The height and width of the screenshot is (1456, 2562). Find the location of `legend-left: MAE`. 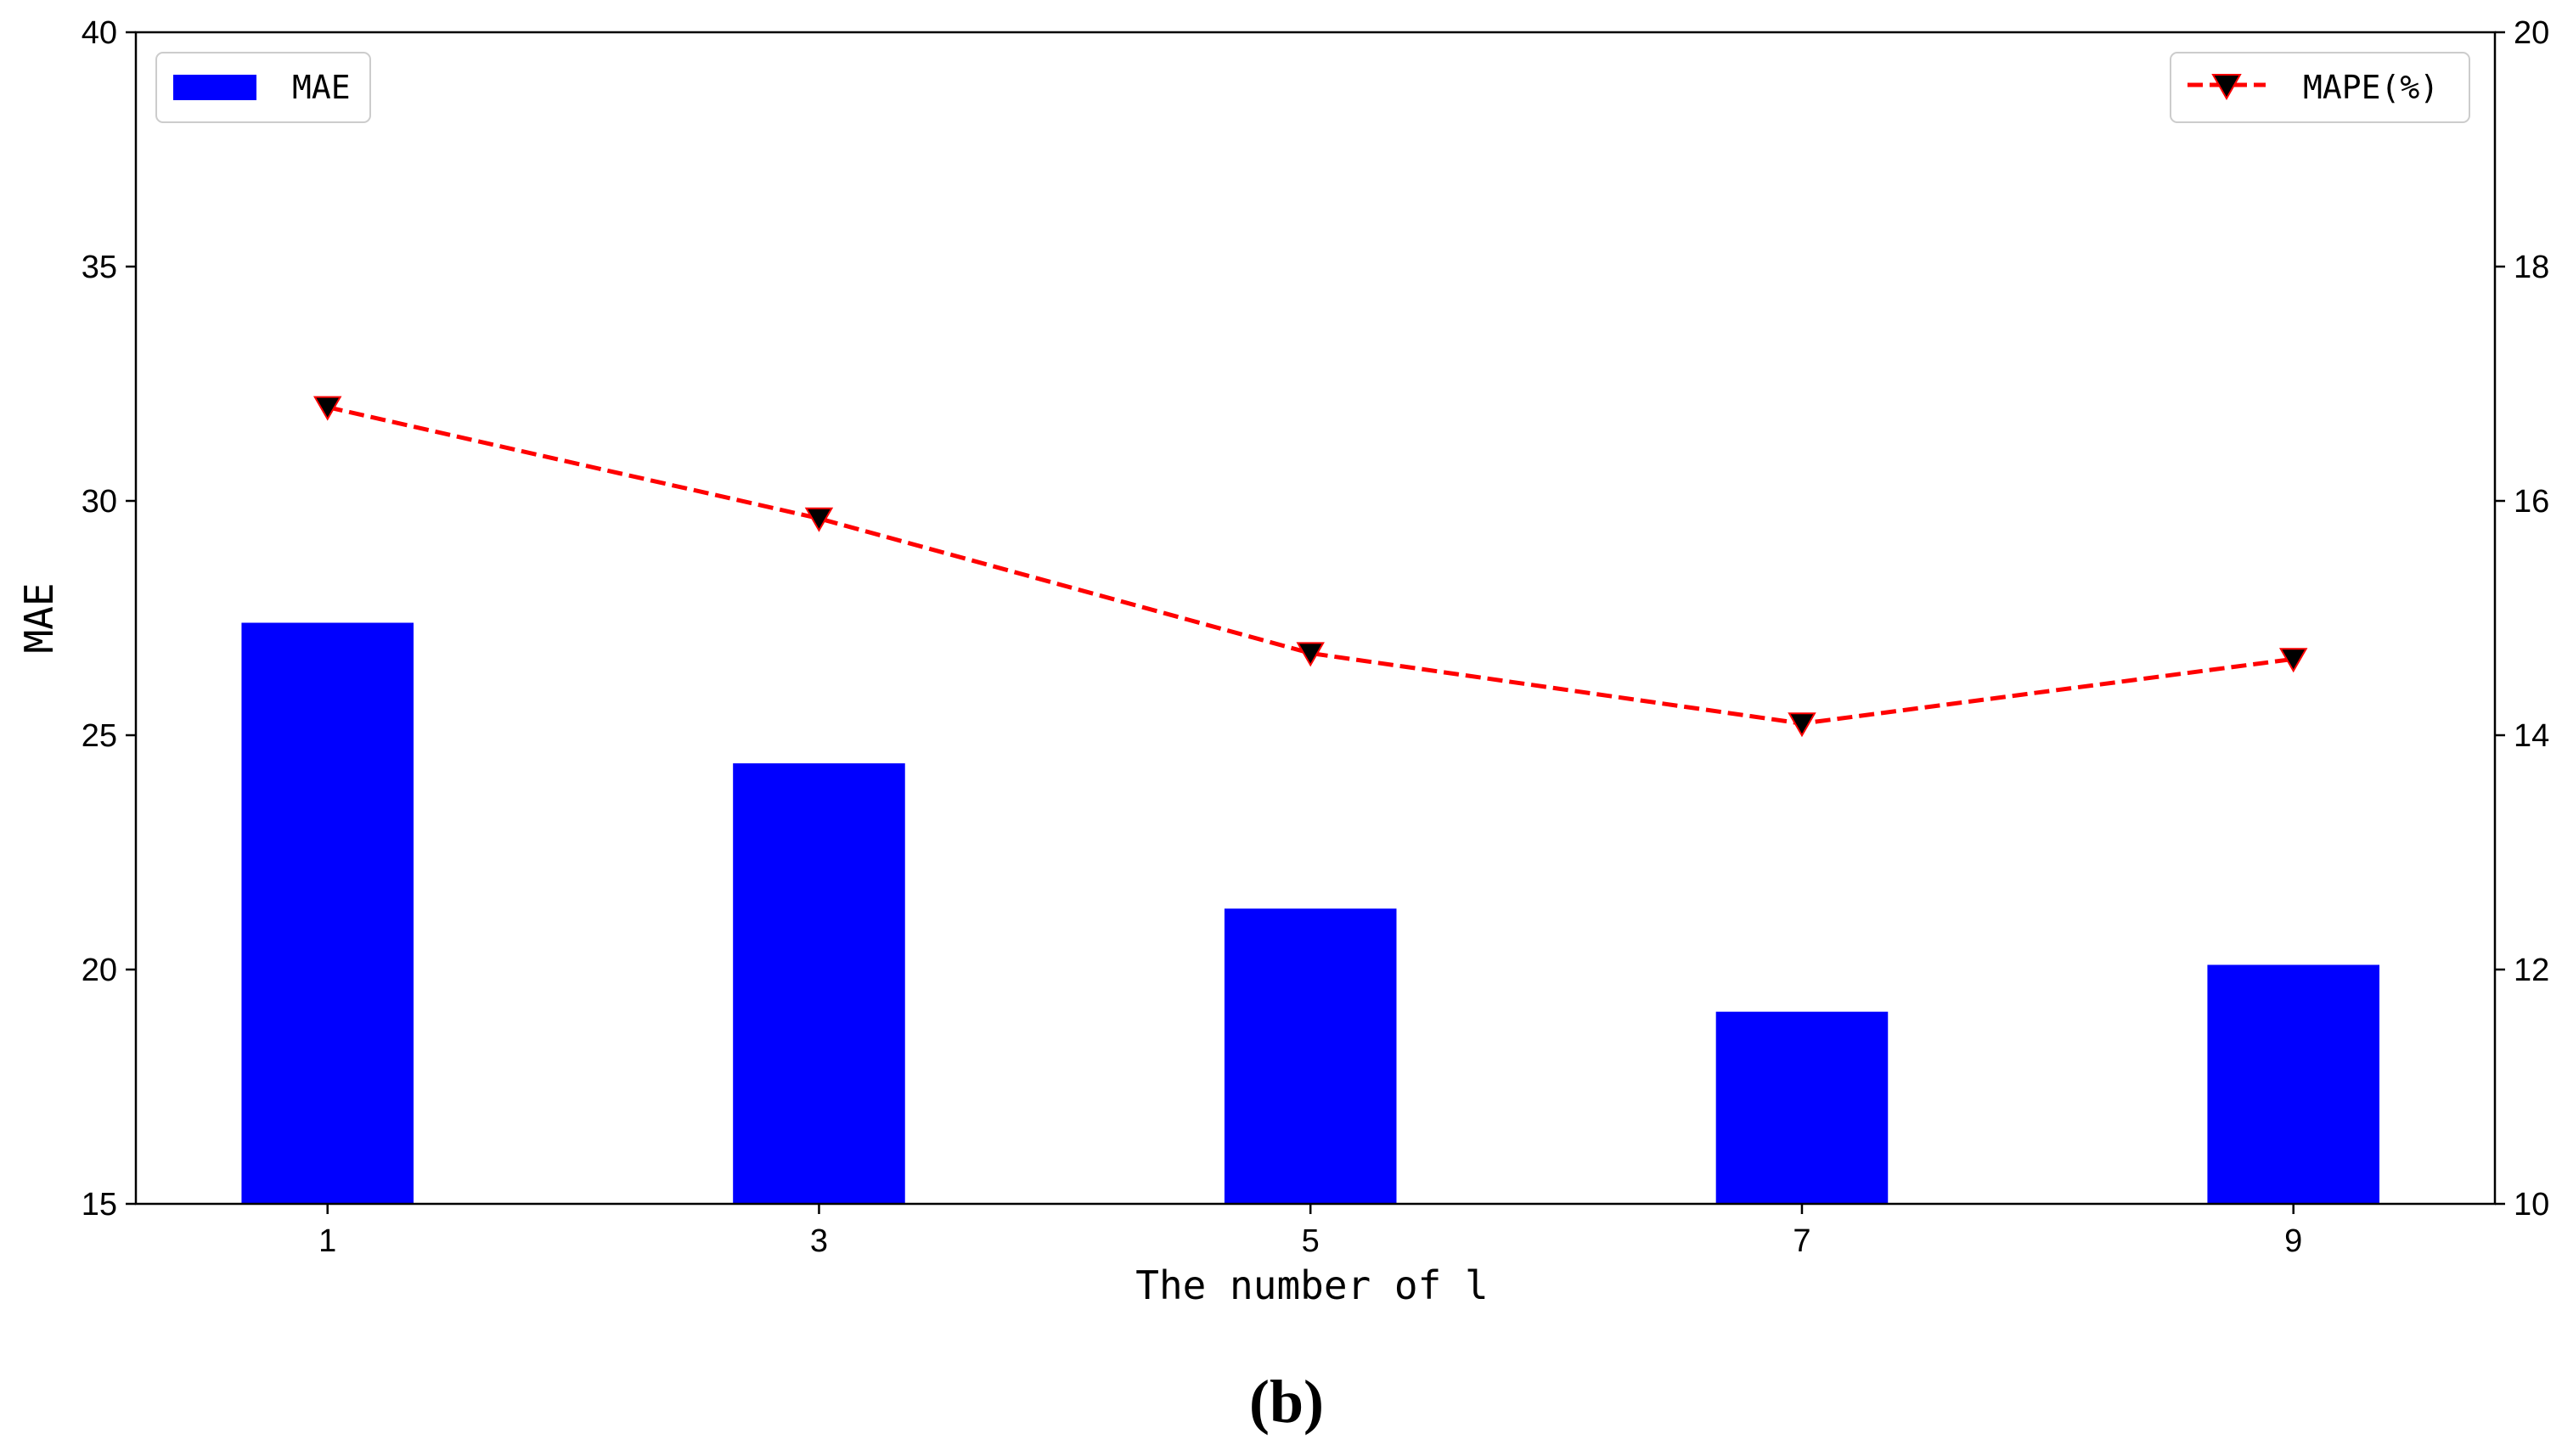

legend-left: MAE is located at coordinates (263, 87).